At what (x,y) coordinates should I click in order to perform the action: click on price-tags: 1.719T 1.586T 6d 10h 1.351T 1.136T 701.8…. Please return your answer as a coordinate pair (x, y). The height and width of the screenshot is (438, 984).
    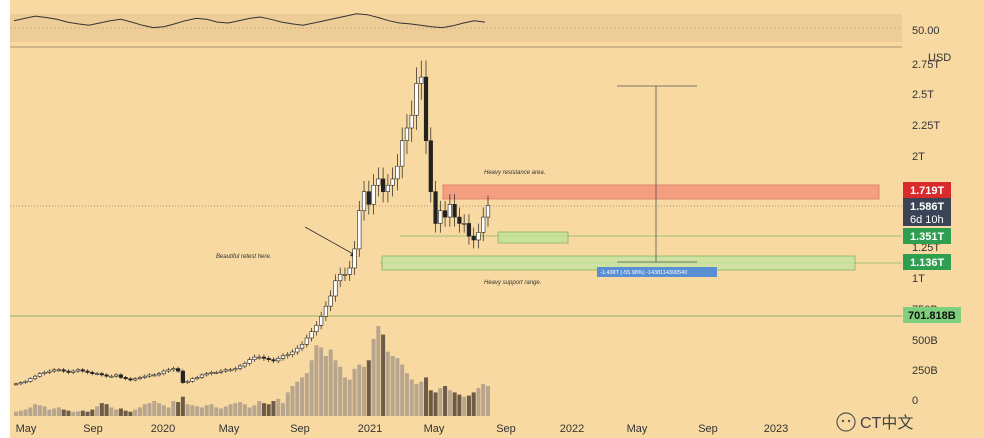
    Looking at the image, I should click on (932, 252).